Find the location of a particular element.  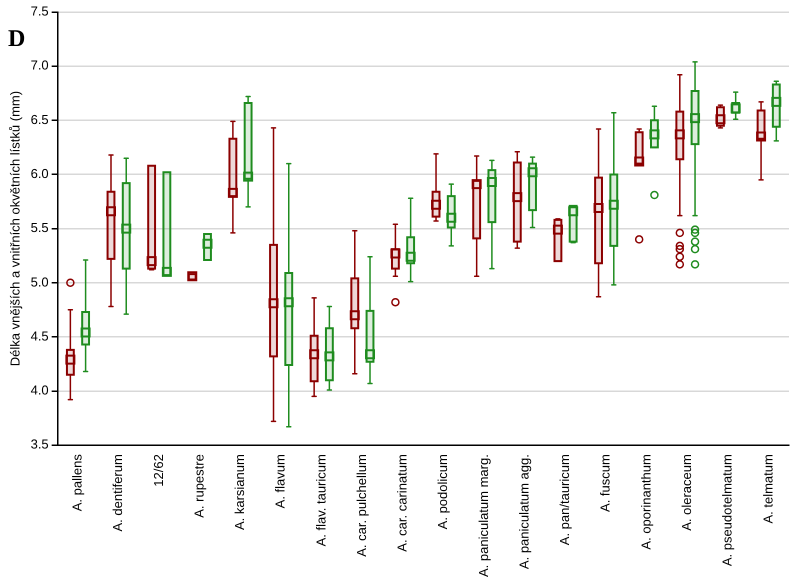

x-tick-label: A. oporinanthum is located at coordinates (646, 502).